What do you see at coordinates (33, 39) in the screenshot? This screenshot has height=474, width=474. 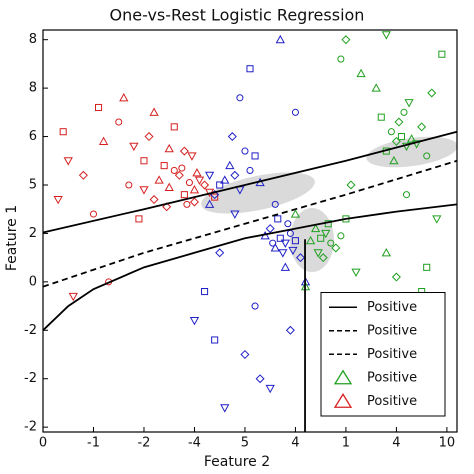 I see `y-tick-label: 8` at bounding box center [33, 39].